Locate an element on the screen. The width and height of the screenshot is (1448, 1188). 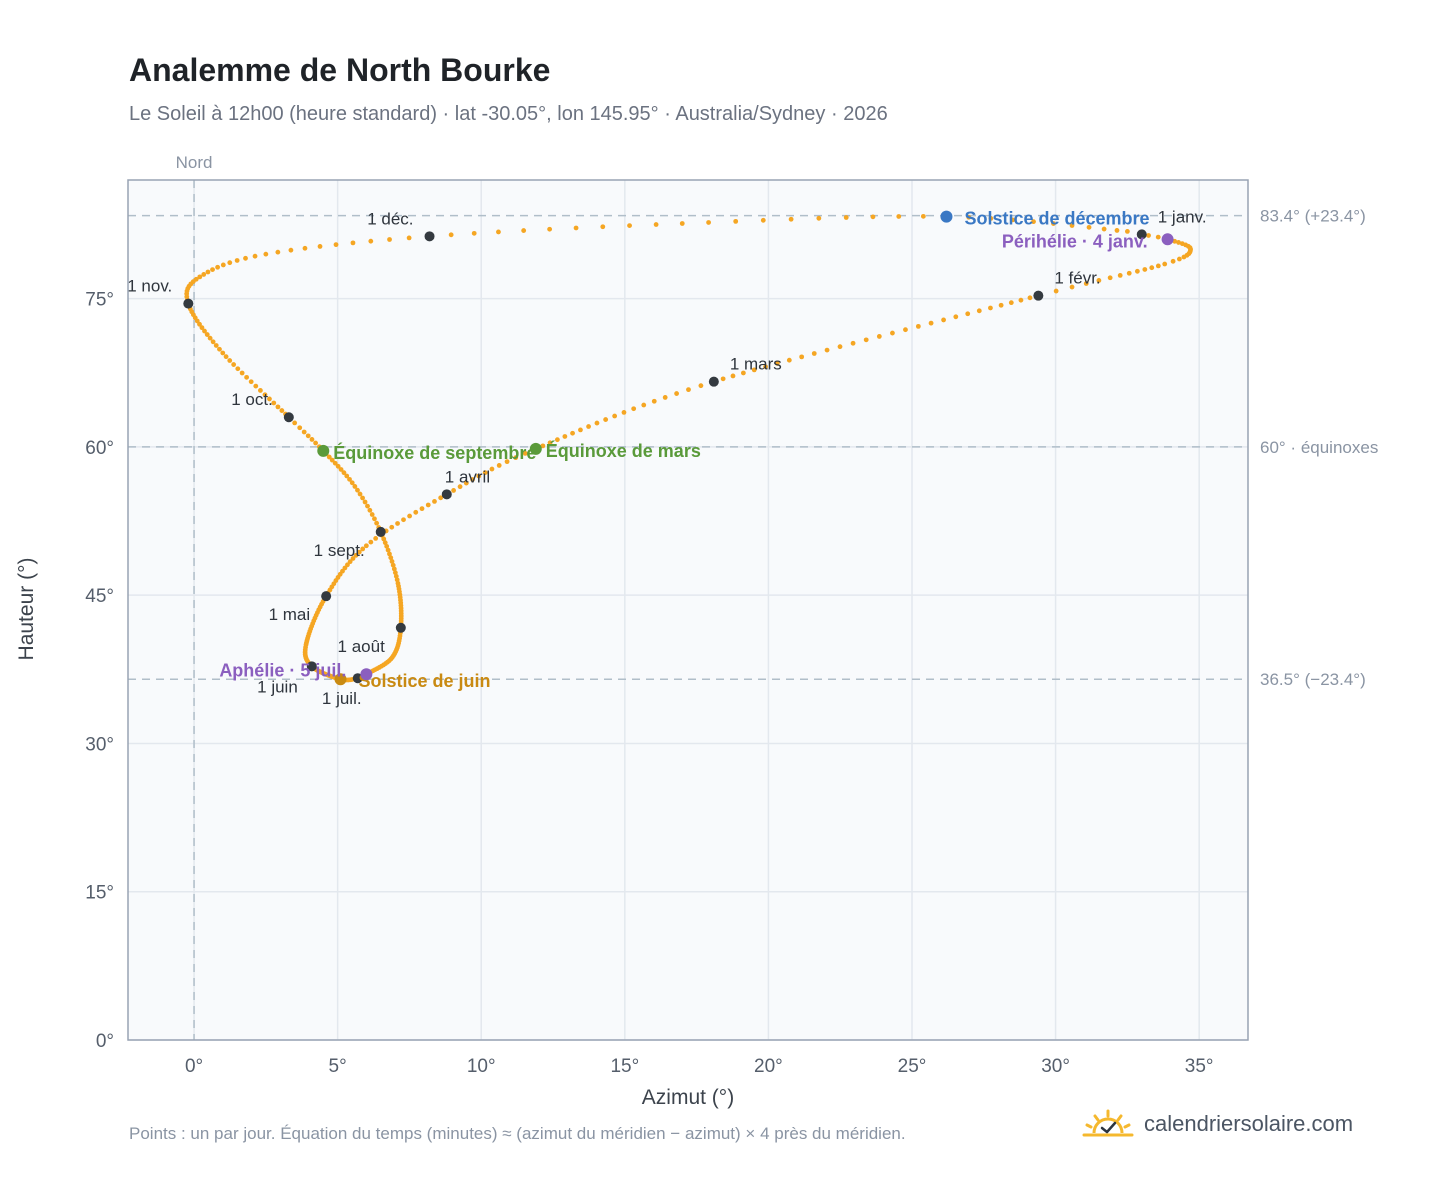
x-axis-label: Azimut (°) is located at coordinates (688, 1097).